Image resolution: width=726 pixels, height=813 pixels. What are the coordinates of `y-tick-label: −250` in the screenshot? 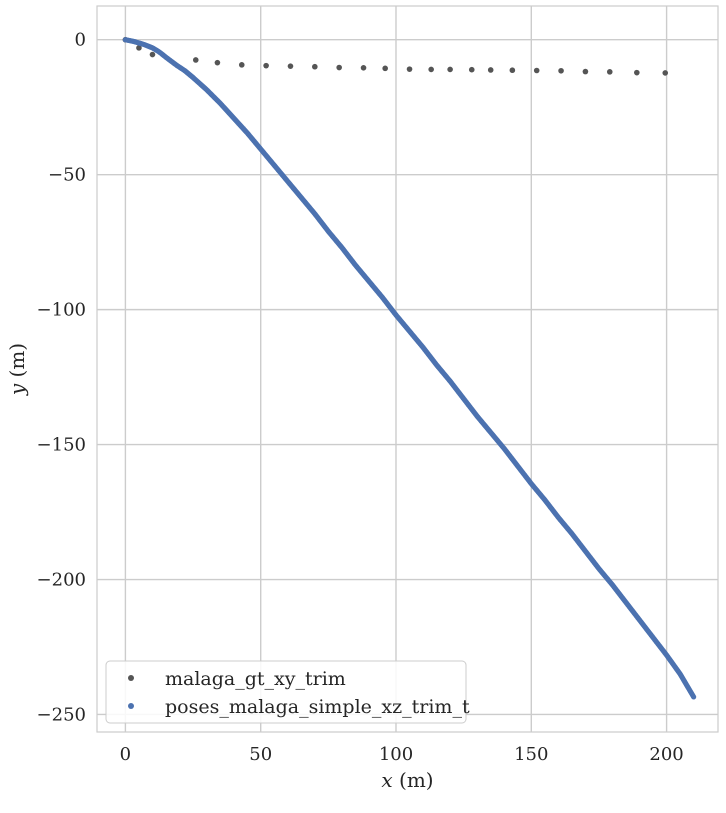 It's located at (61, 714).